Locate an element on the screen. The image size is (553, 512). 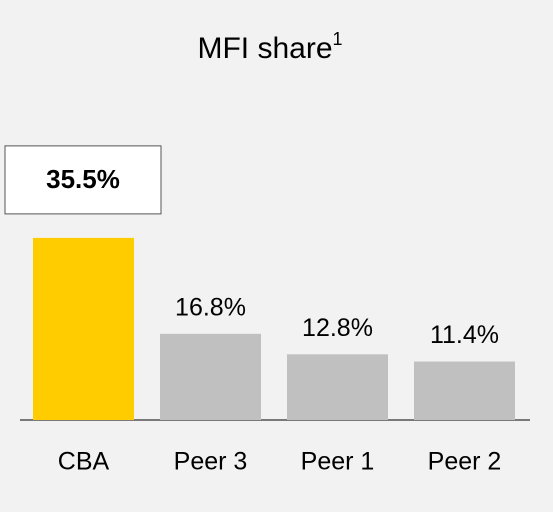
x-tick-label: Peer 2 is located at coordinates (465, 462).